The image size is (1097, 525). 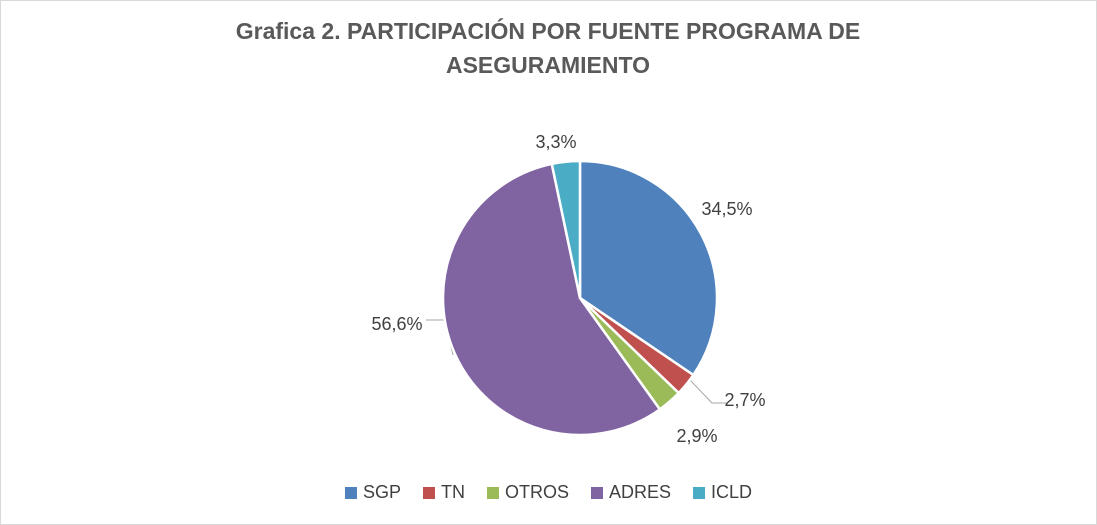 I want to click on data-label: 3,3%, so click(x=555, y=142).